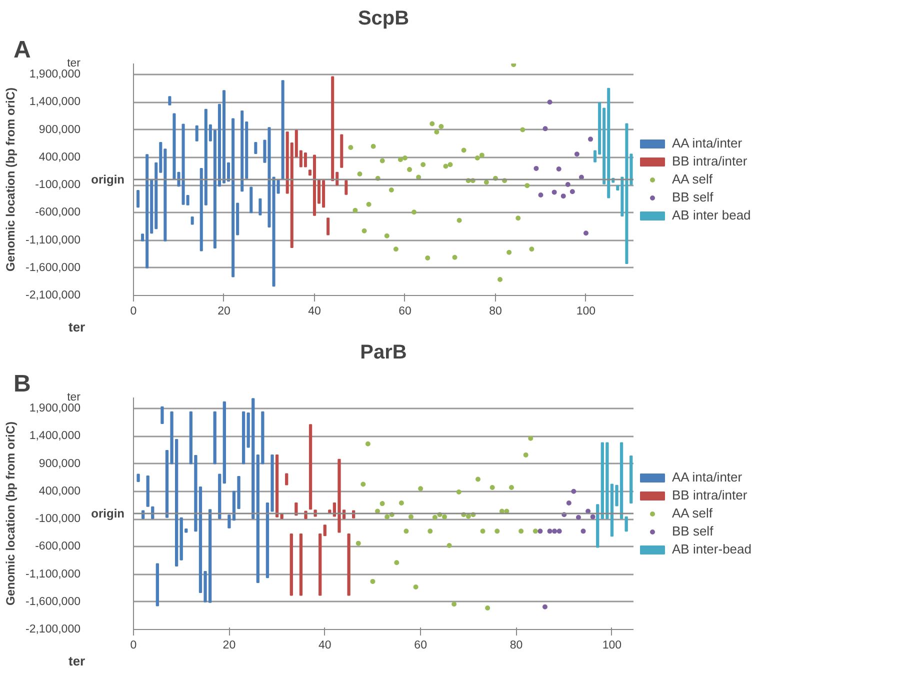 The width and height of the screenshot is (900, 674). What do you see at coordinates (405, 312) in the screenshot?
I see `x-tick-label: 60` at bounding box center [405, 312].